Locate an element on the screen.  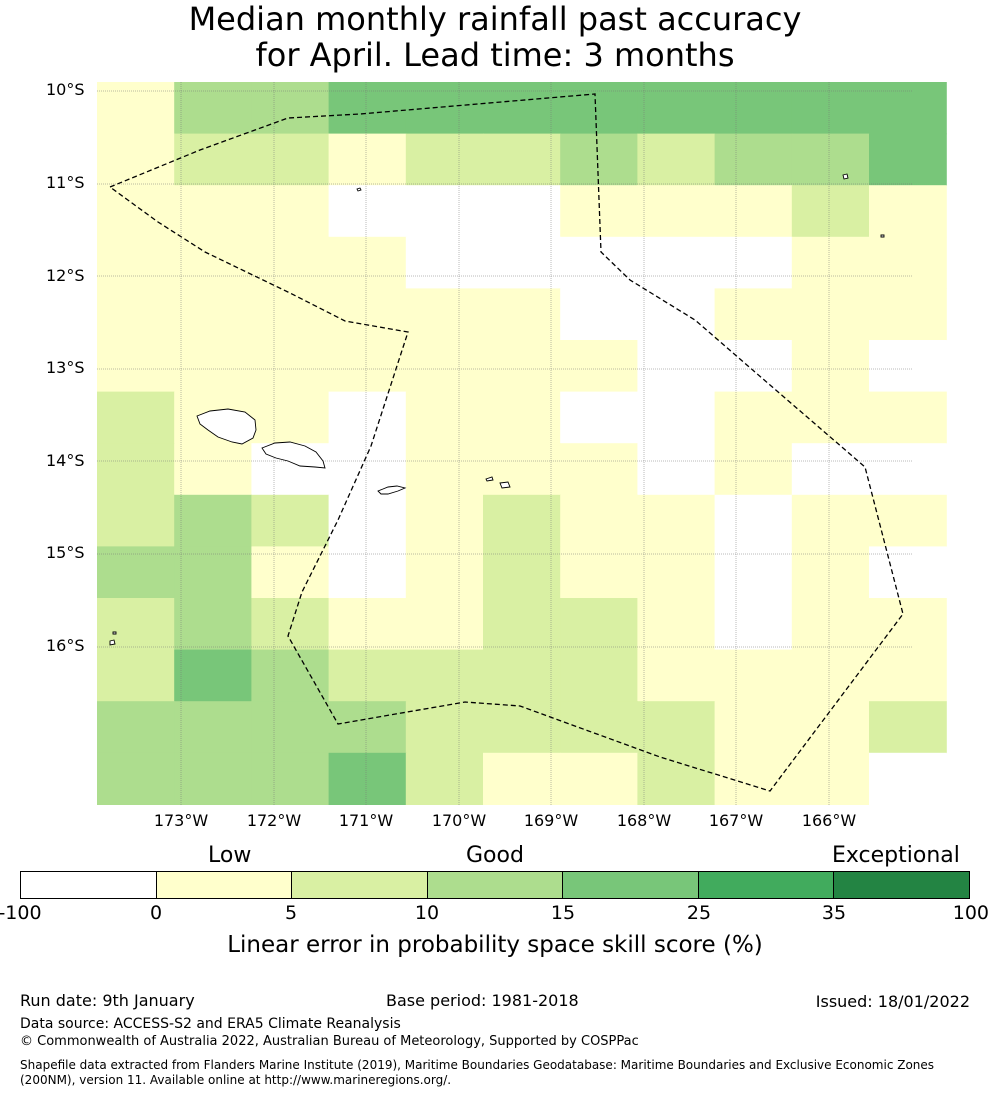
colorbar-tick-100: 100 is located at coordinates (970, 913).